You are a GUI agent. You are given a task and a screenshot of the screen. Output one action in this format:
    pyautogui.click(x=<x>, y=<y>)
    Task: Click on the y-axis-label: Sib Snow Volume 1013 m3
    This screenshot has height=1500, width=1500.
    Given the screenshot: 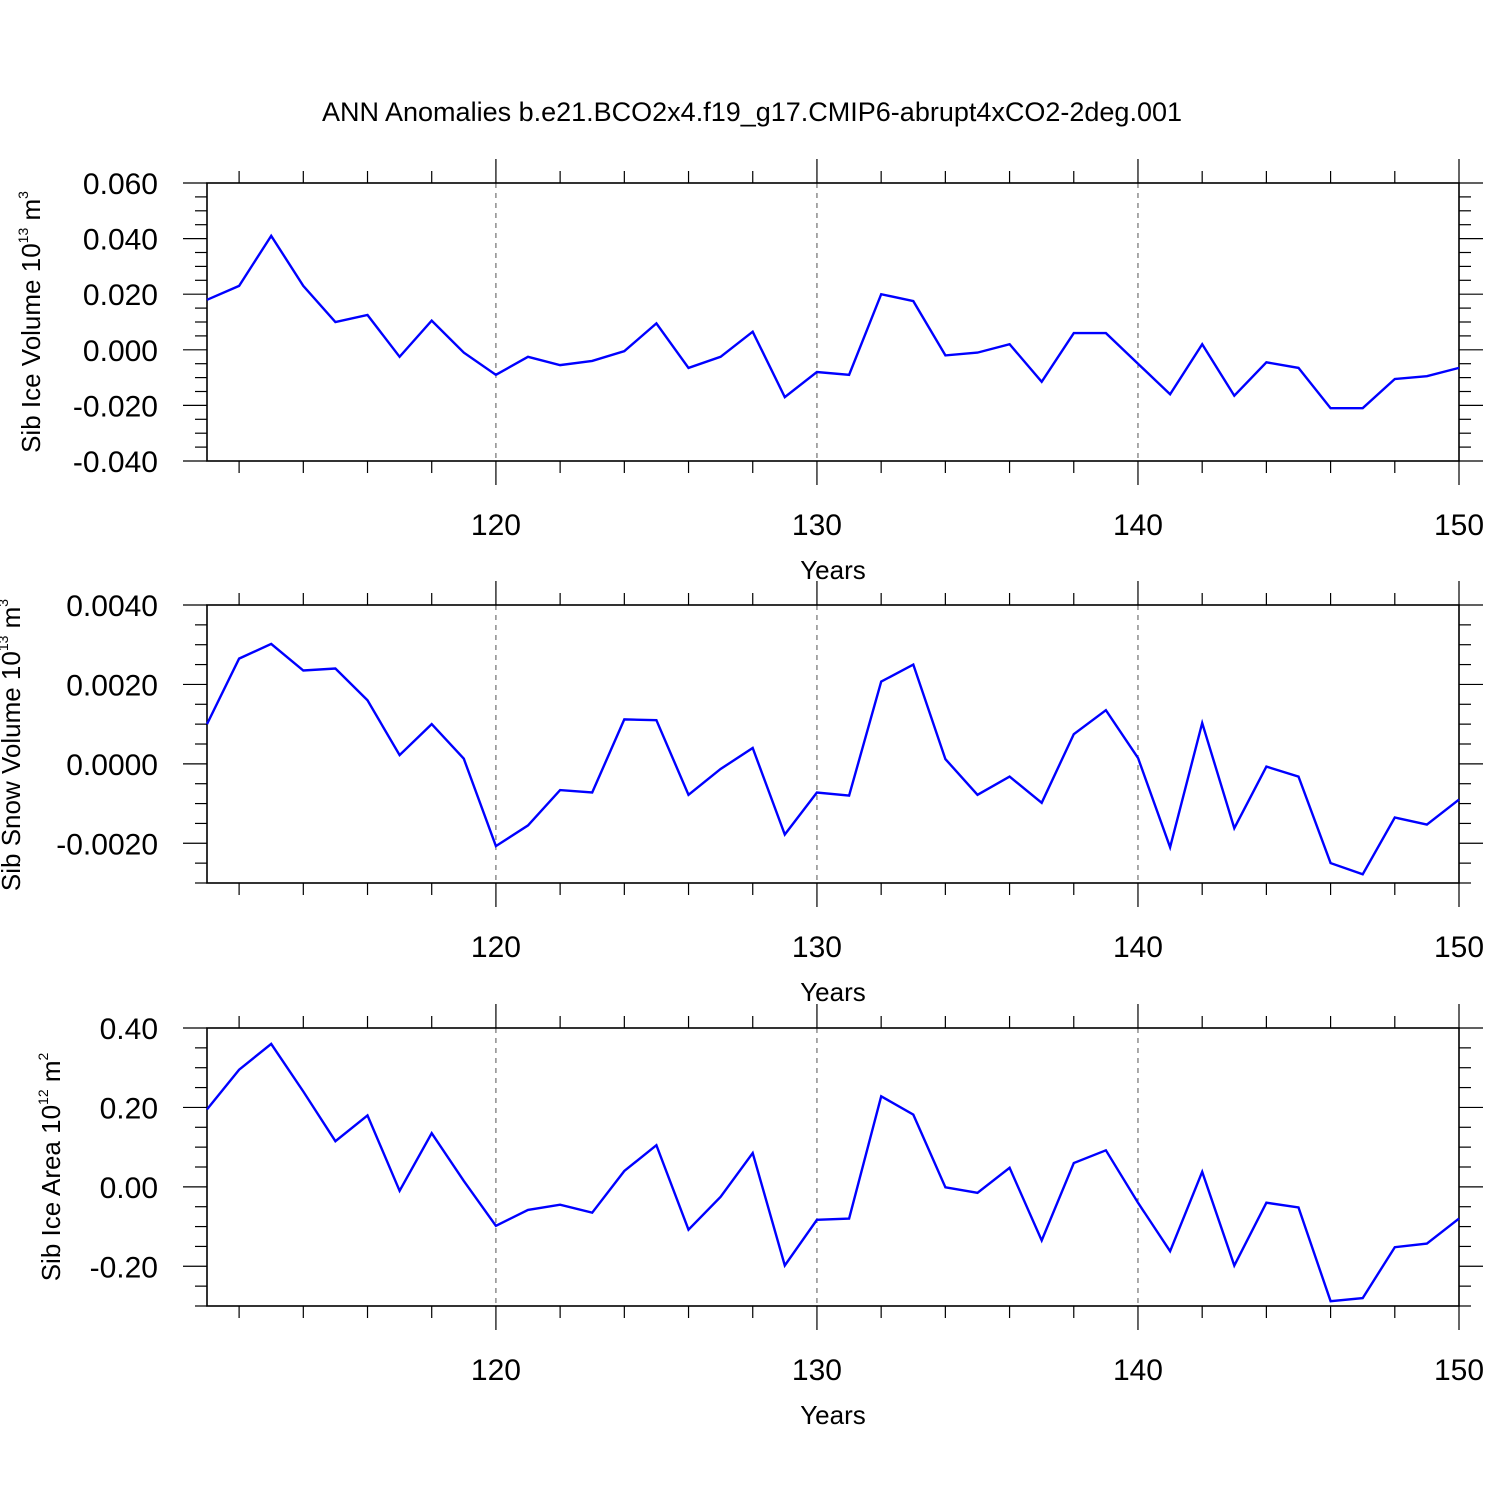 What is the action you would take?
    pyautogui.click(x=13, y=745)
    